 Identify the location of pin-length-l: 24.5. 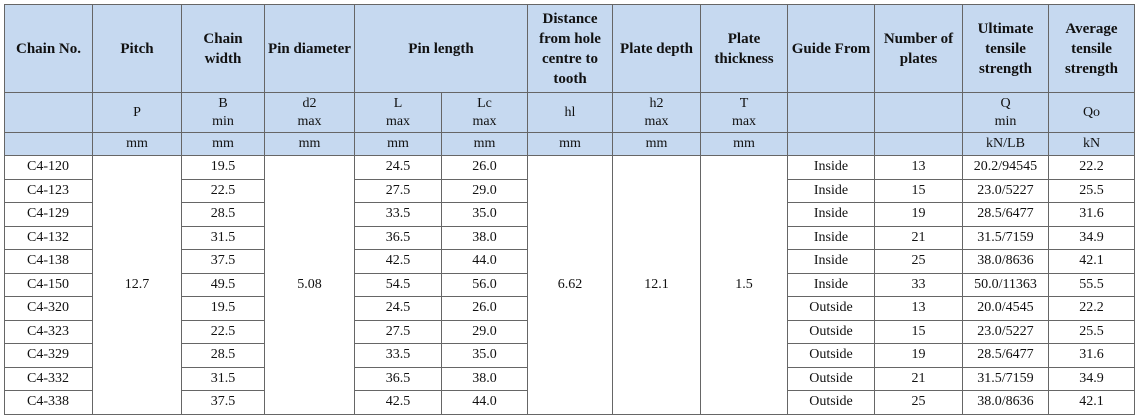
(398, 167).